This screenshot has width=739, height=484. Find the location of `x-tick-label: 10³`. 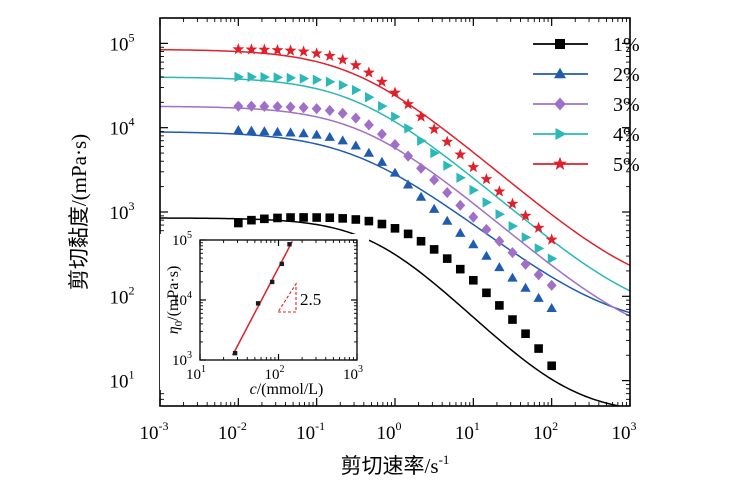

x-tick-label: 10³ is located at coordinates (624, 431).